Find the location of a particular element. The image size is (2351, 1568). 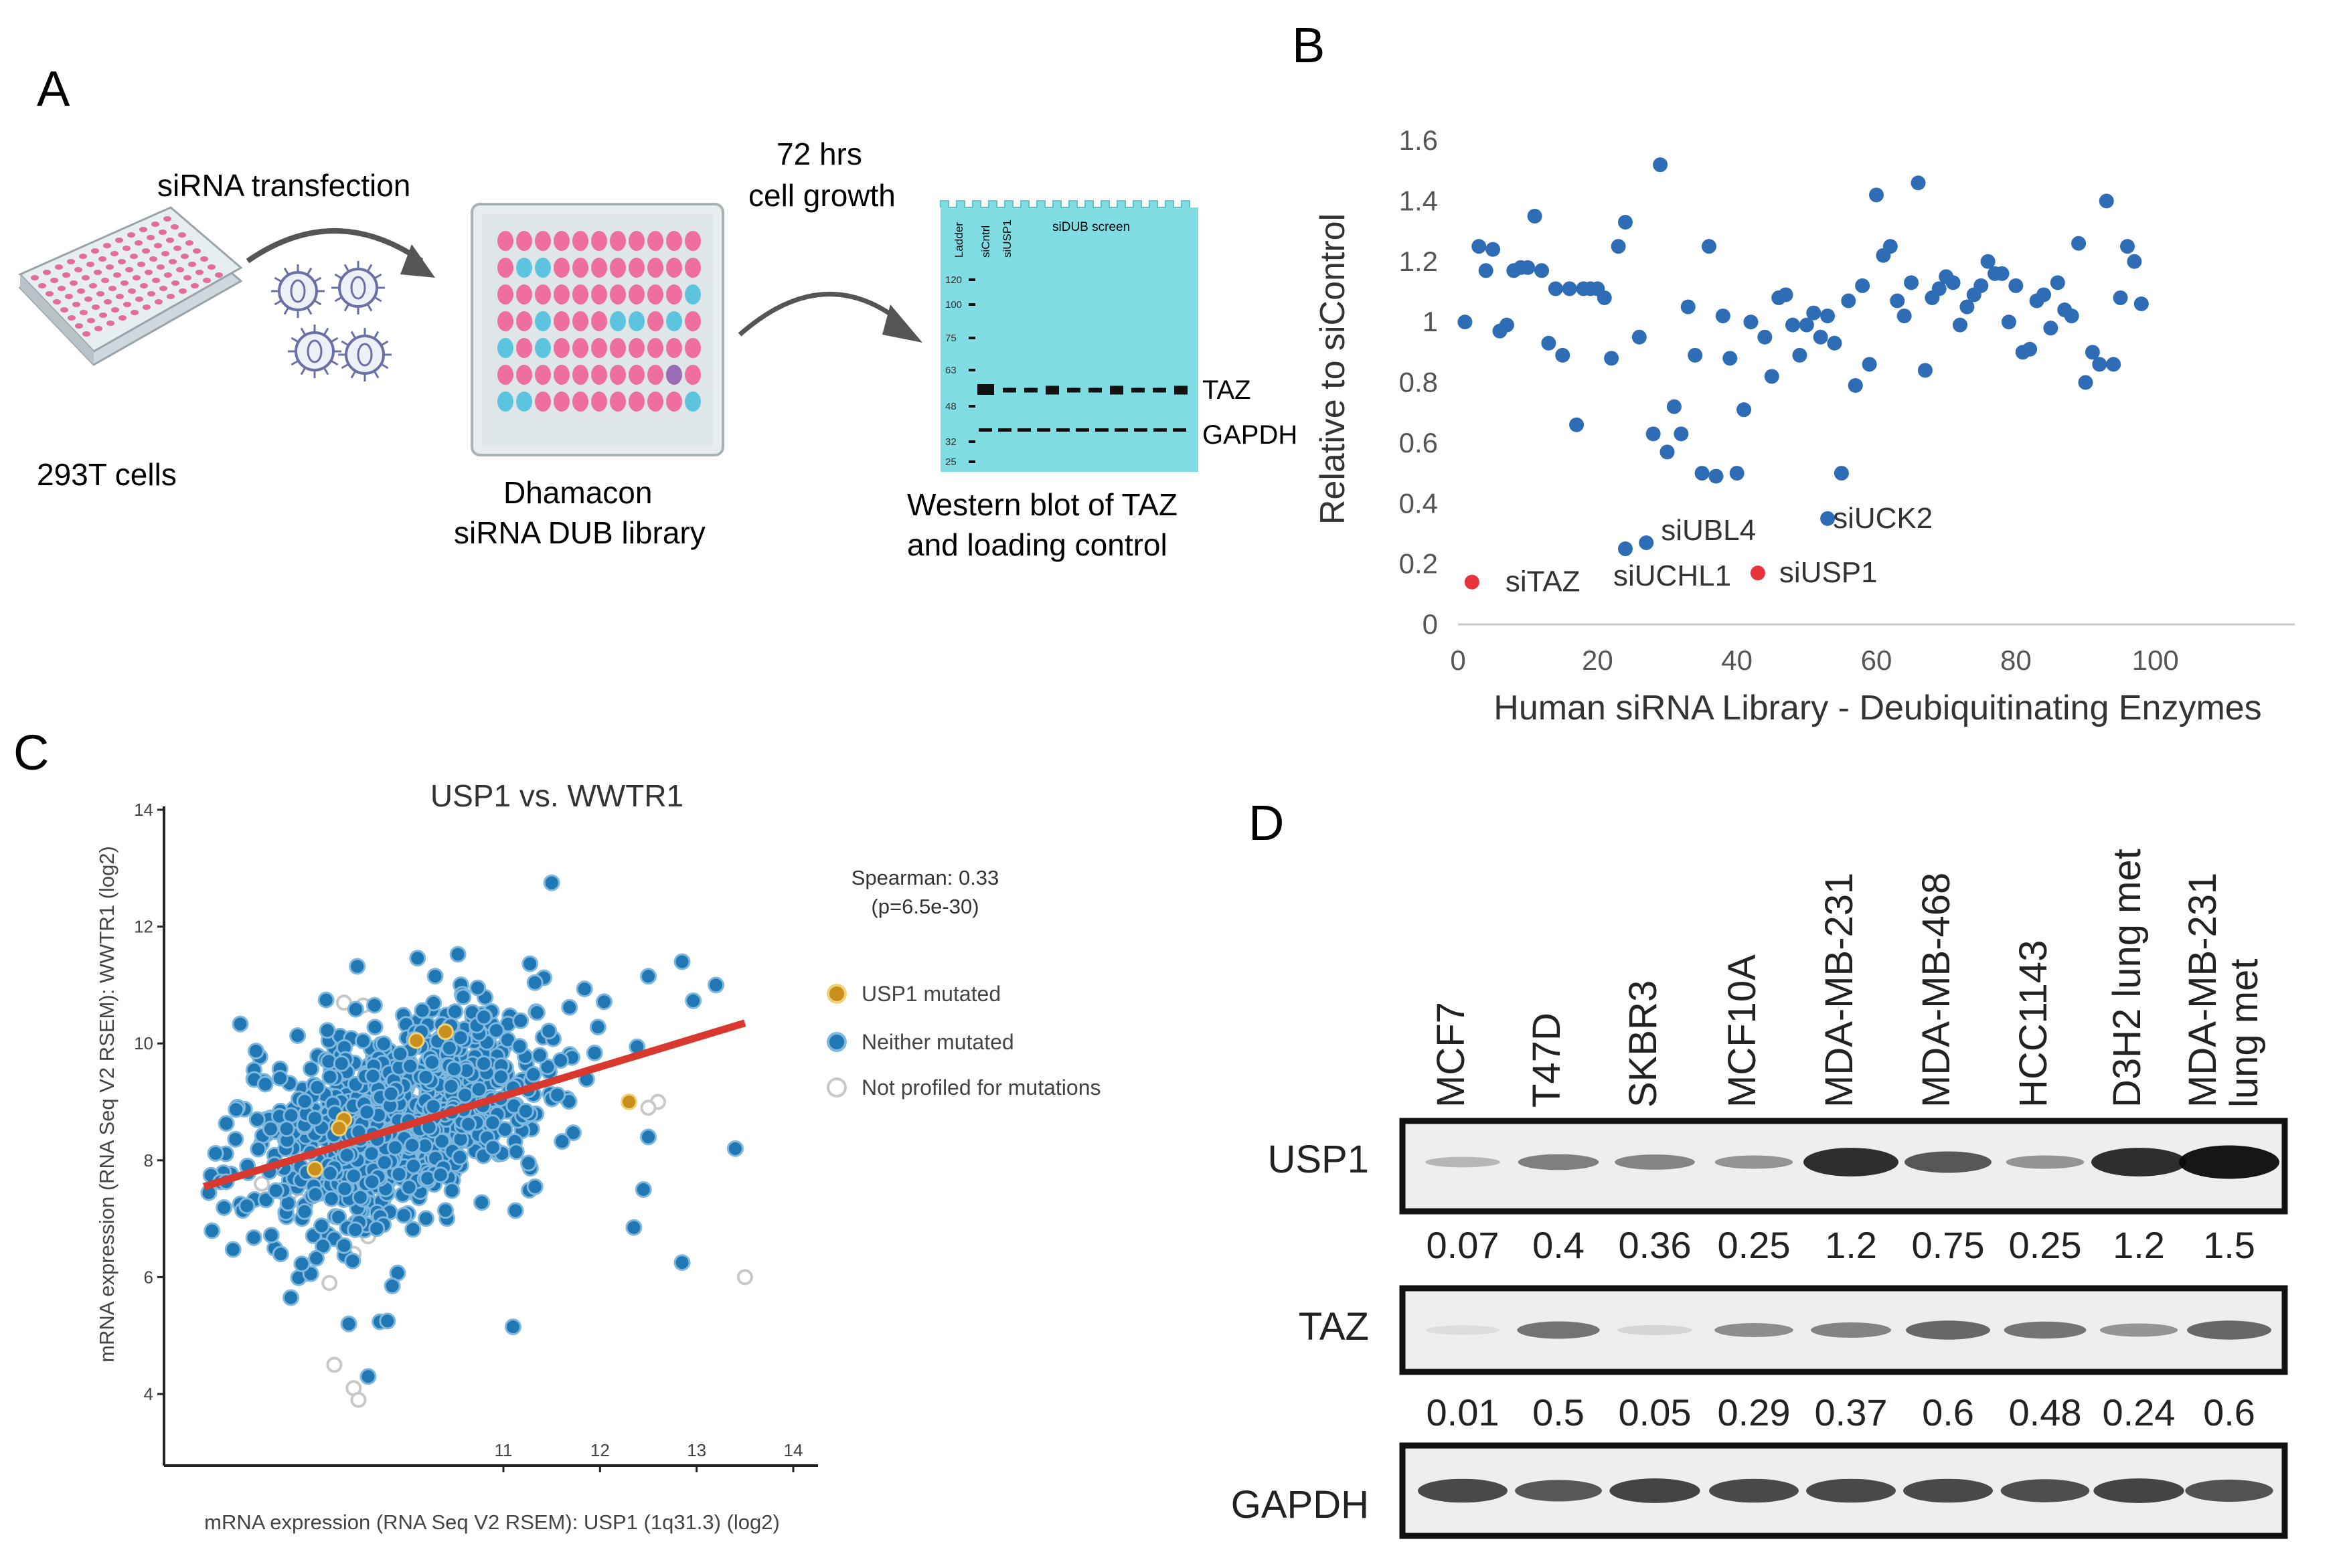

plate-293t-icon is located at coordinates (130, 286).